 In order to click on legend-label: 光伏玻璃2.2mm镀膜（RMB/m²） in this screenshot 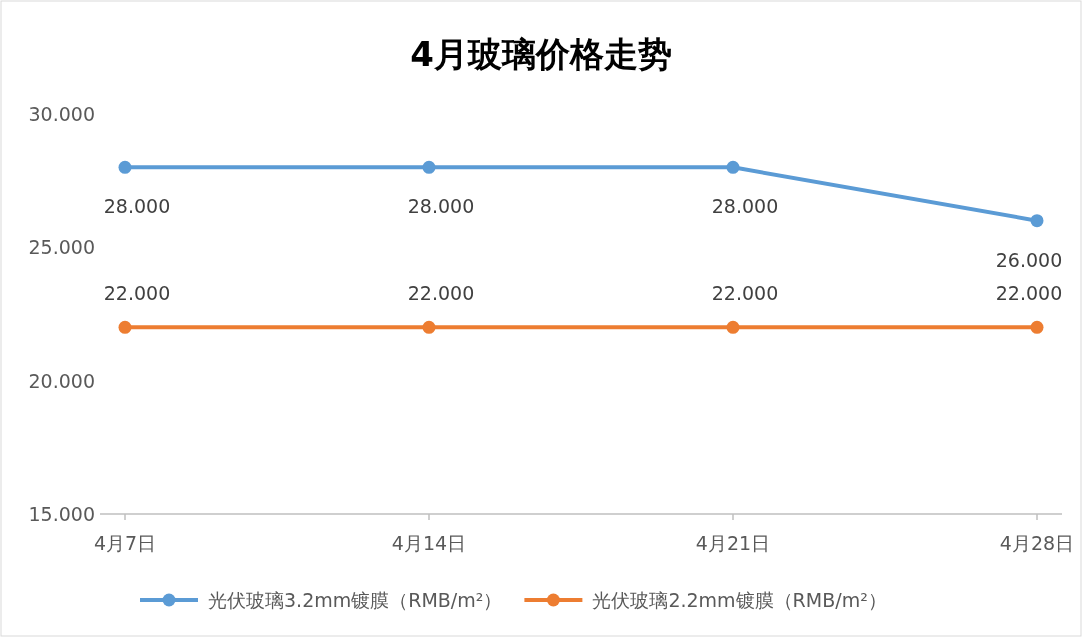, I will do `click(739, 600)`.